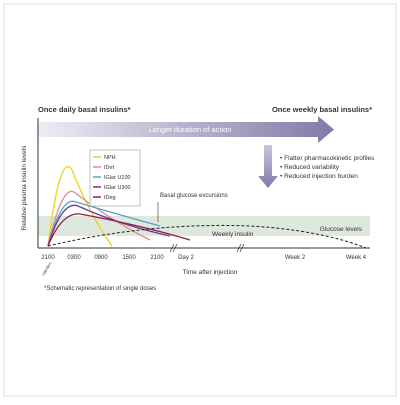 The width and height of the screenshot is (400, 405). Describe the element at coordinates (322, 109) in the screenshot. I see `header-right: Once weekly basal insulins*` at that location.